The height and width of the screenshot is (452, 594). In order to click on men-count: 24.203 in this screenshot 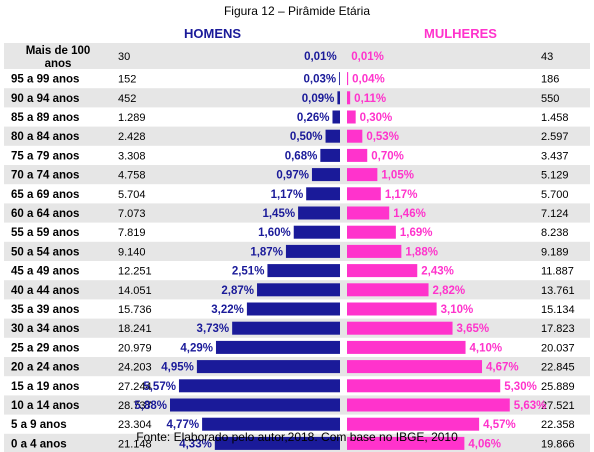, I will do `click(135, 368)`.